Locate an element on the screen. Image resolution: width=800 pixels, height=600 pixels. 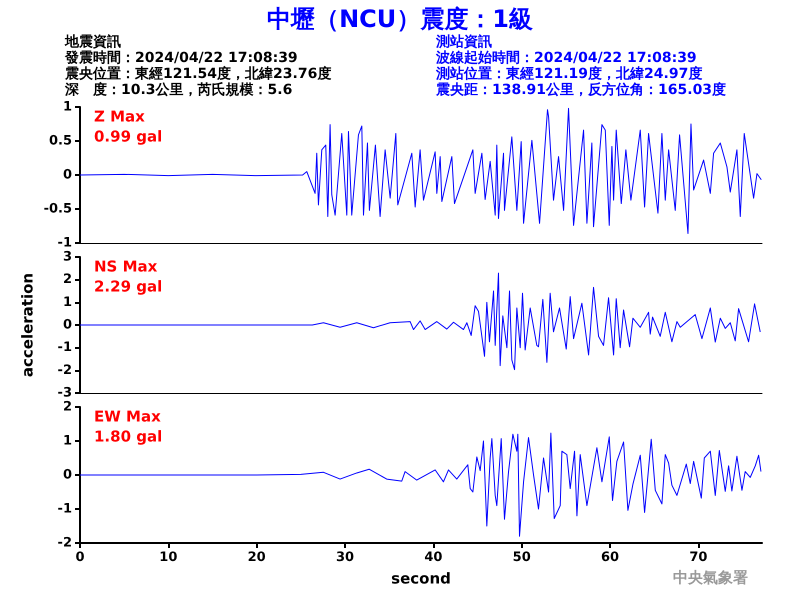
annotation: EW Max is located at coordinates (128, 417).